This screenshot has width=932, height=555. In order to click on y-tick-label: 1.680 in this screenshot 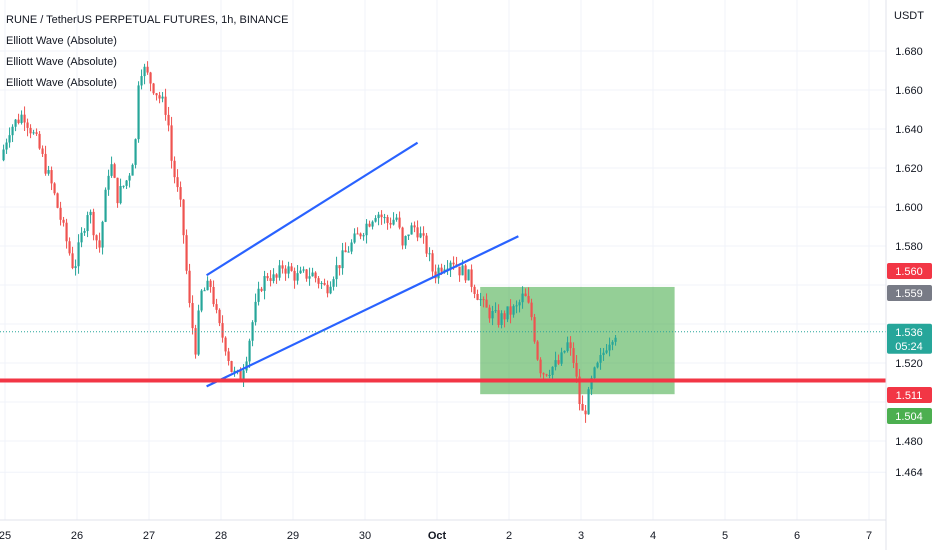, I will do `click(909, 52)`.